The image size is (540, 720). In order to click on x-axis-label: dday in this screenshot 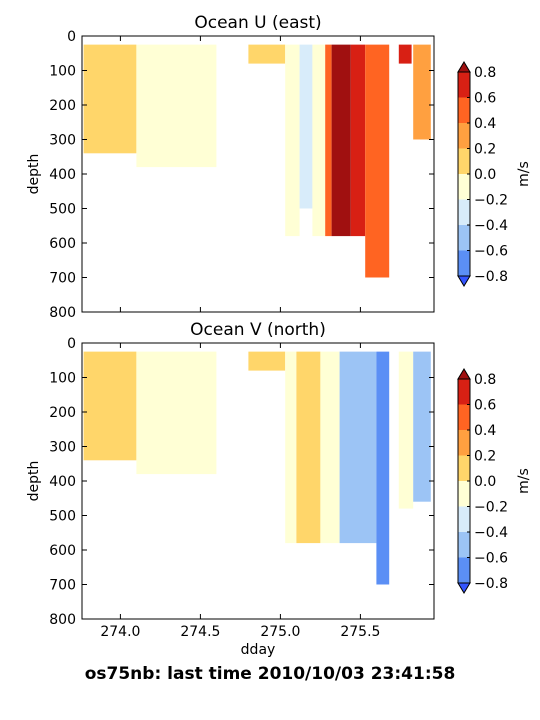, I will do `click(258, 650)`.